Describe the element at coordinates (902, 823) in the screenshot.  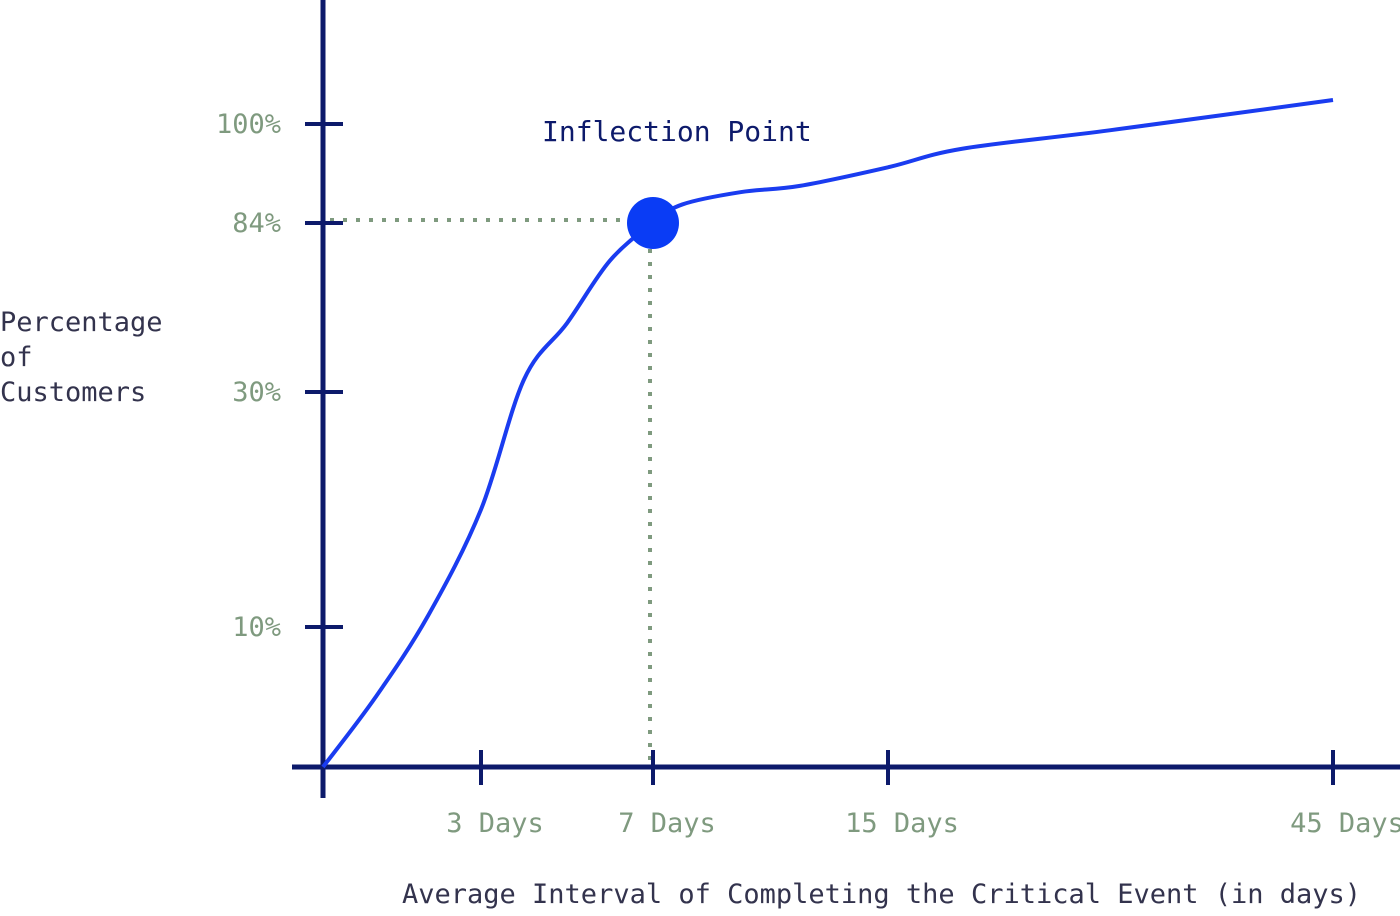
I see `x-tick-label-2: 15 Days` at that location.